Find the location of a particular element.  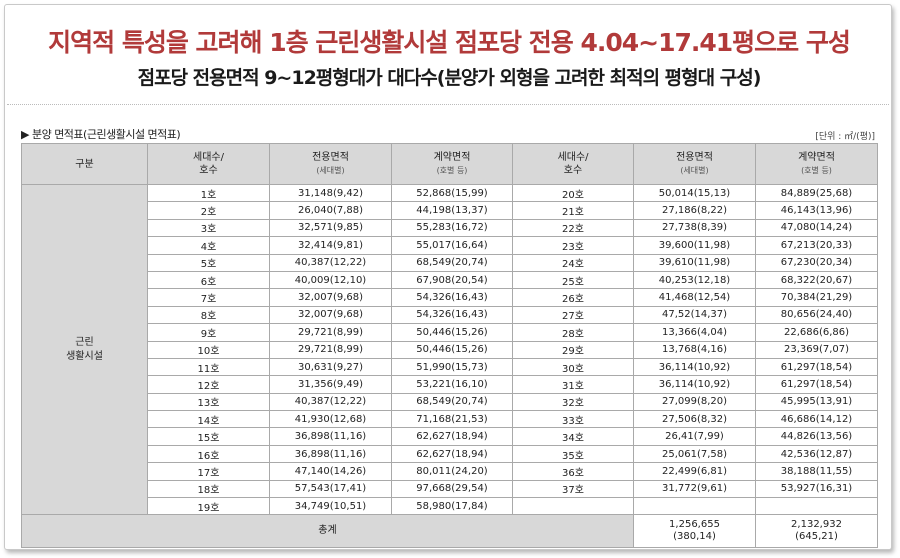

right-exclusive-cell: 39,600(11,98) is located at coordinates (694, 245).